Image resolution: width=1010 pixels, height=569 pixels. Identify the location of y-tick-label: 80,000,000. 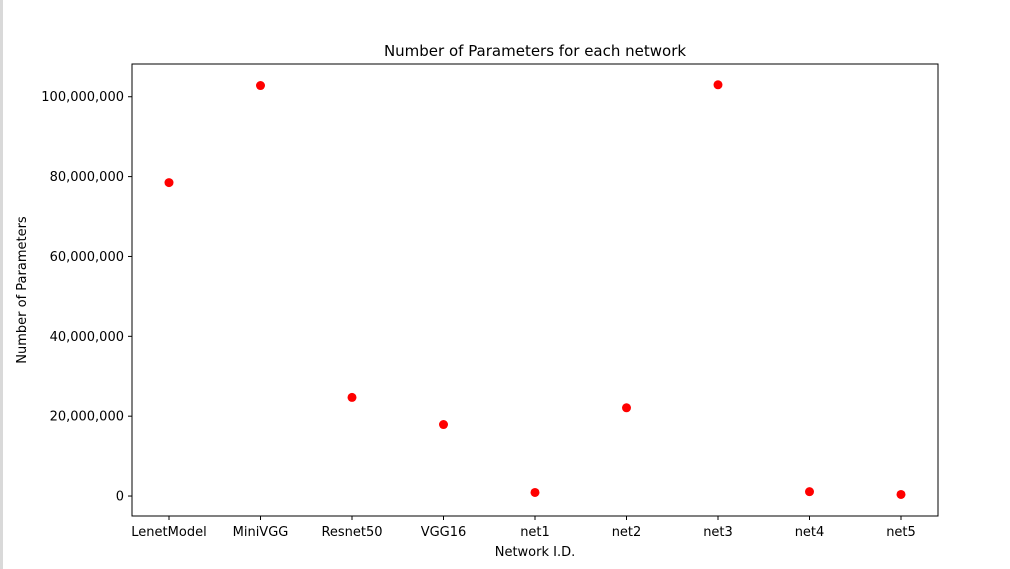
(87, 177).